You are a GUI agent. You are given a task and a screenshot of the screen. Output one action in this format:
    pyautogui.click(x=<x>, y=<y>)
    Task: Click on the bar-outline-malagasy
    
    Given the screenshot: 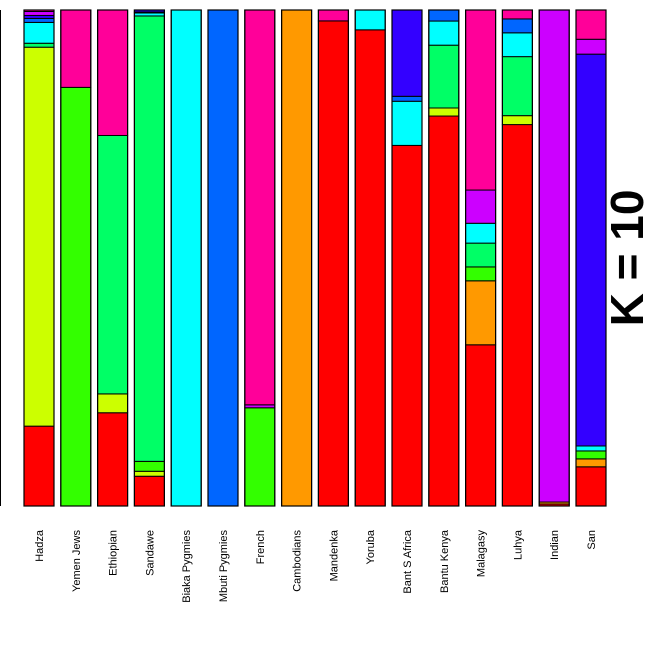 What is the action you would take?
    pyautogui.click(x=481, y=258)
    